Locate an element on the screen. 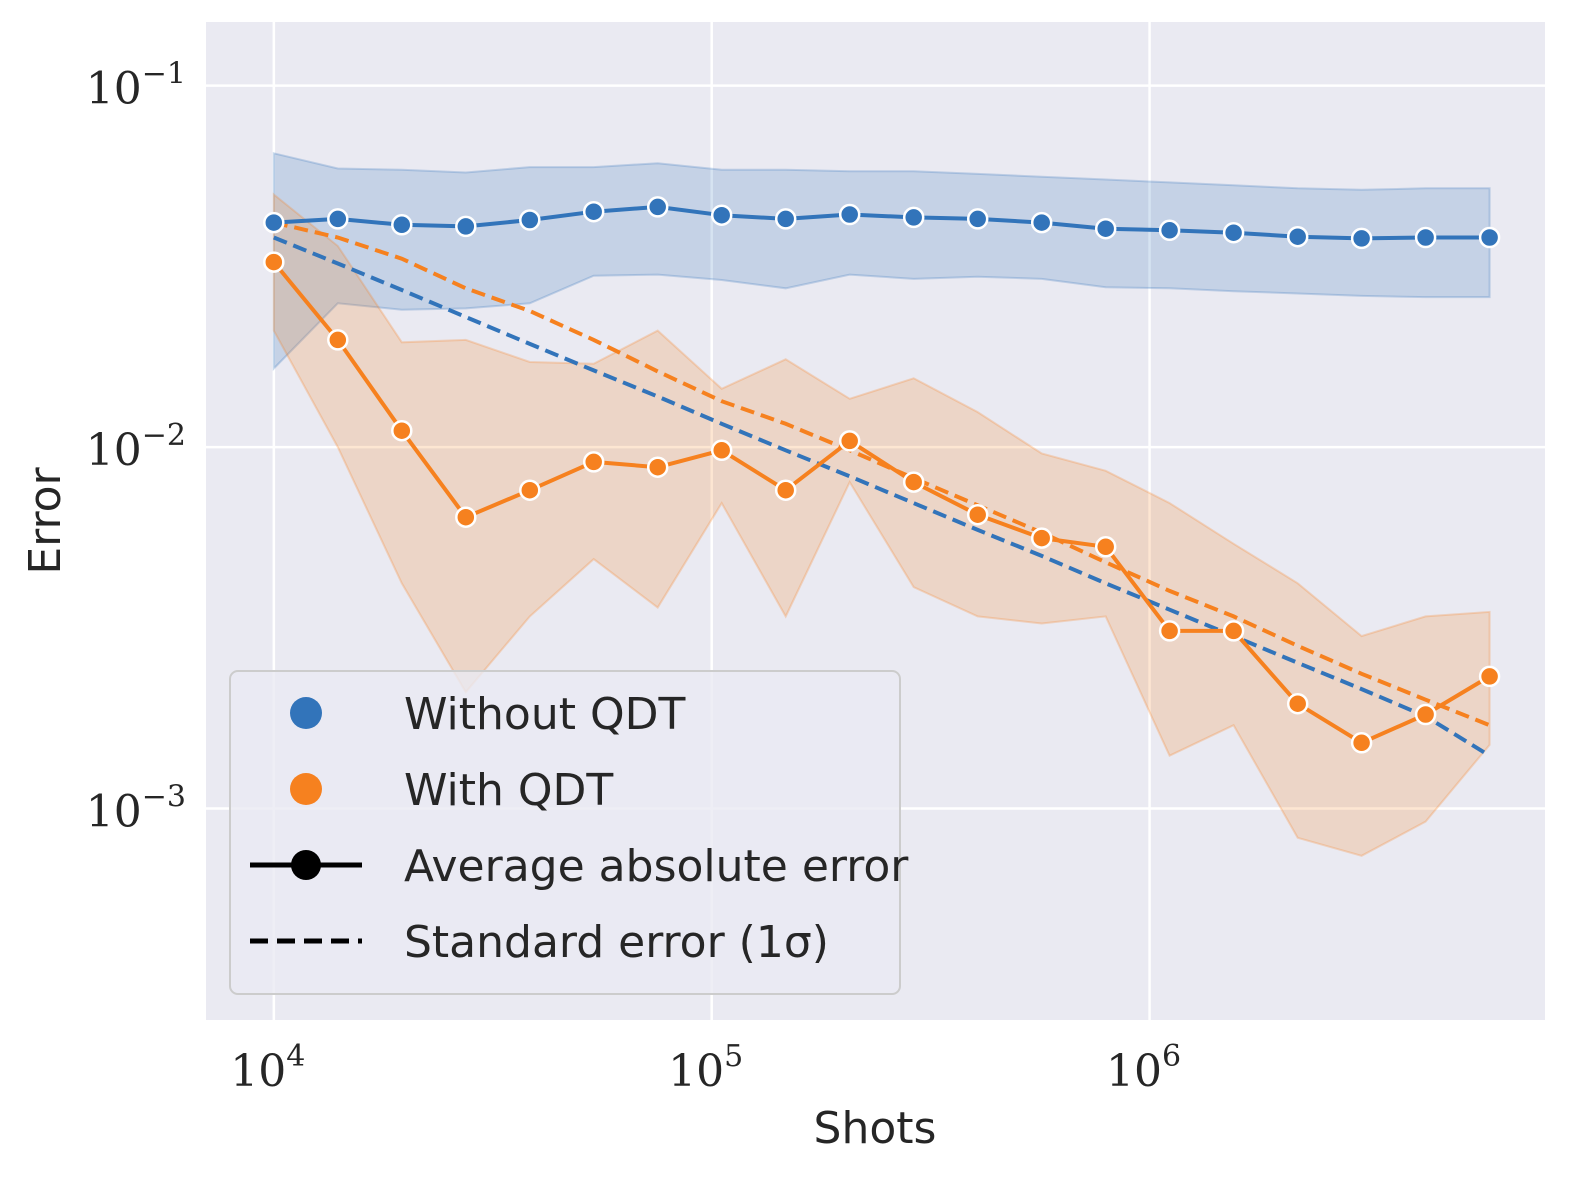 The image size is (1578, 1184). legend-average-error-label: Average absolute error is located at coordinates (656, 866).